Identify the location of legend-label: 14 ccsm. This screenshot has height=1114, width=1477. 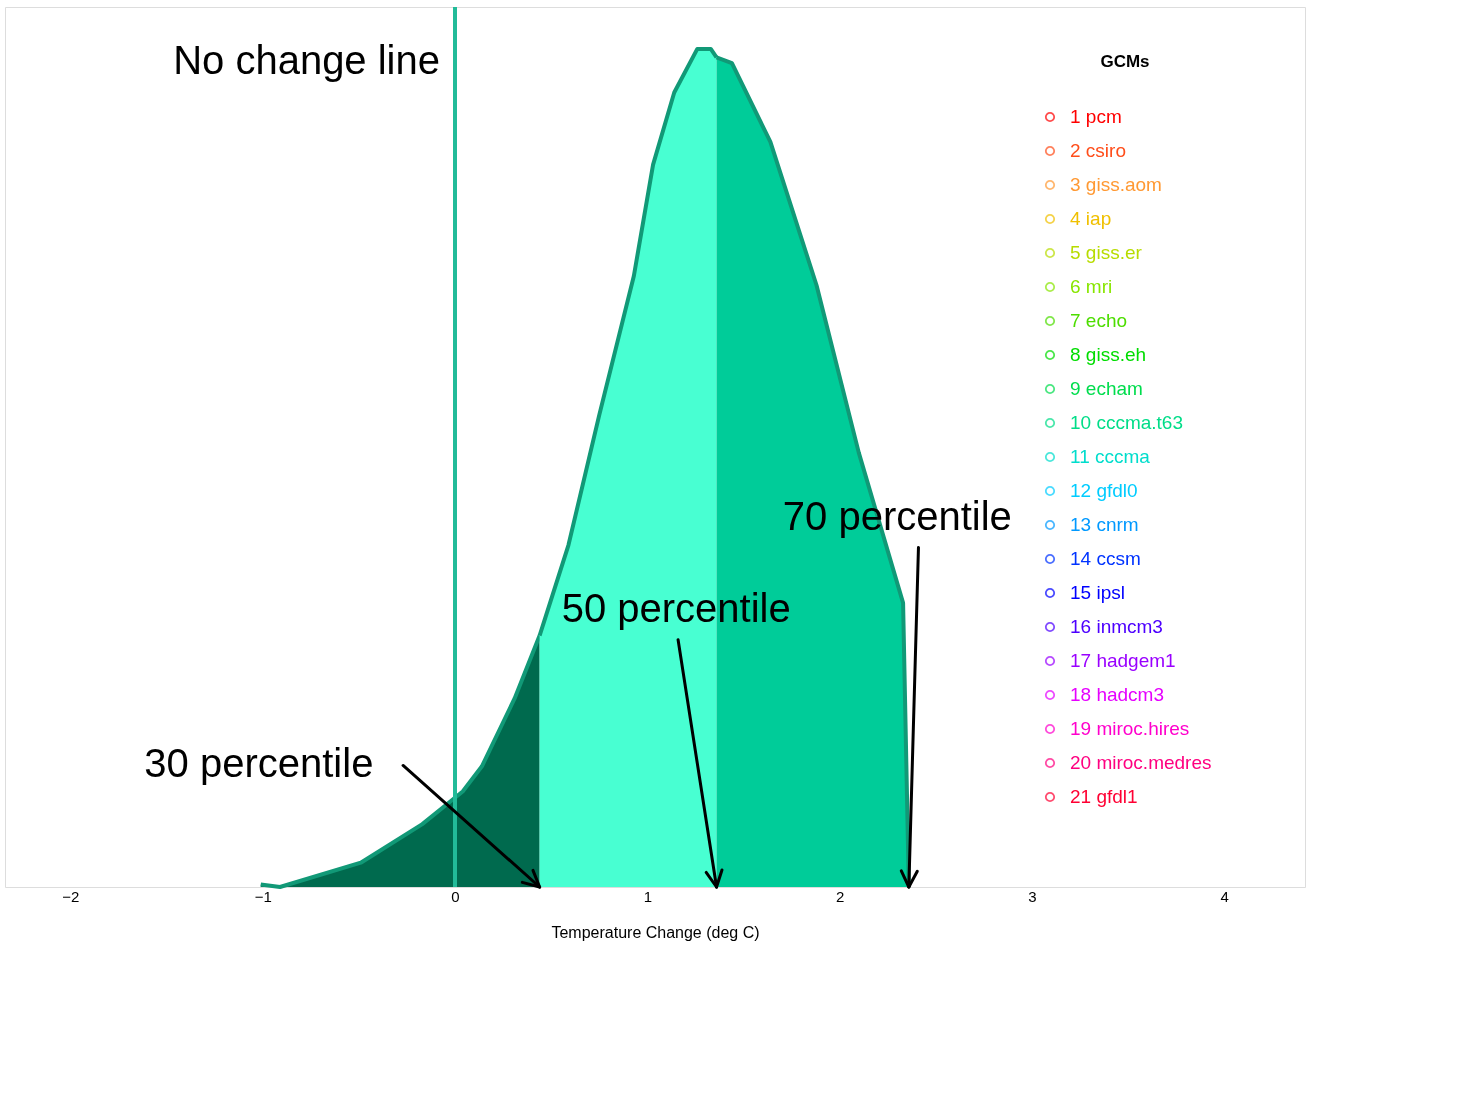
(1105, 558).